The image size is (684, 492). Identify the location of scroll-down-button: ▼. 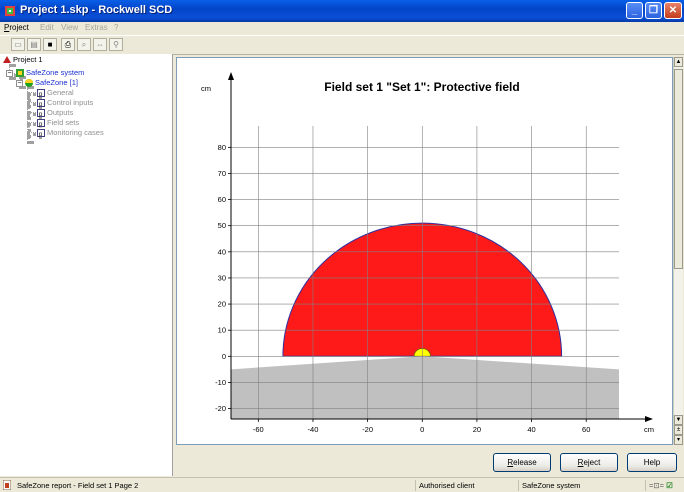
(678, 420).